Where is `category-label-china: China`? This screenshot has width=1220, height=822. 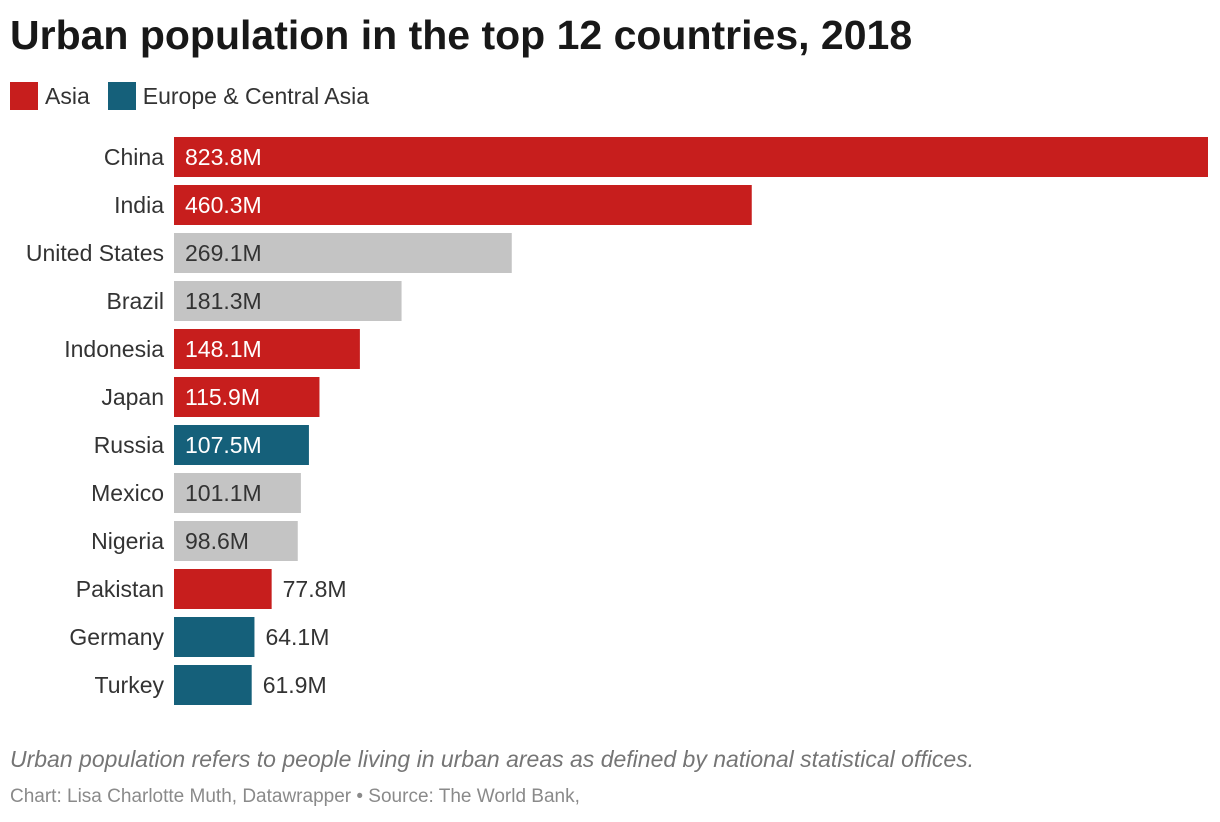 category-label-china: China is located at coordinates (134, 157).